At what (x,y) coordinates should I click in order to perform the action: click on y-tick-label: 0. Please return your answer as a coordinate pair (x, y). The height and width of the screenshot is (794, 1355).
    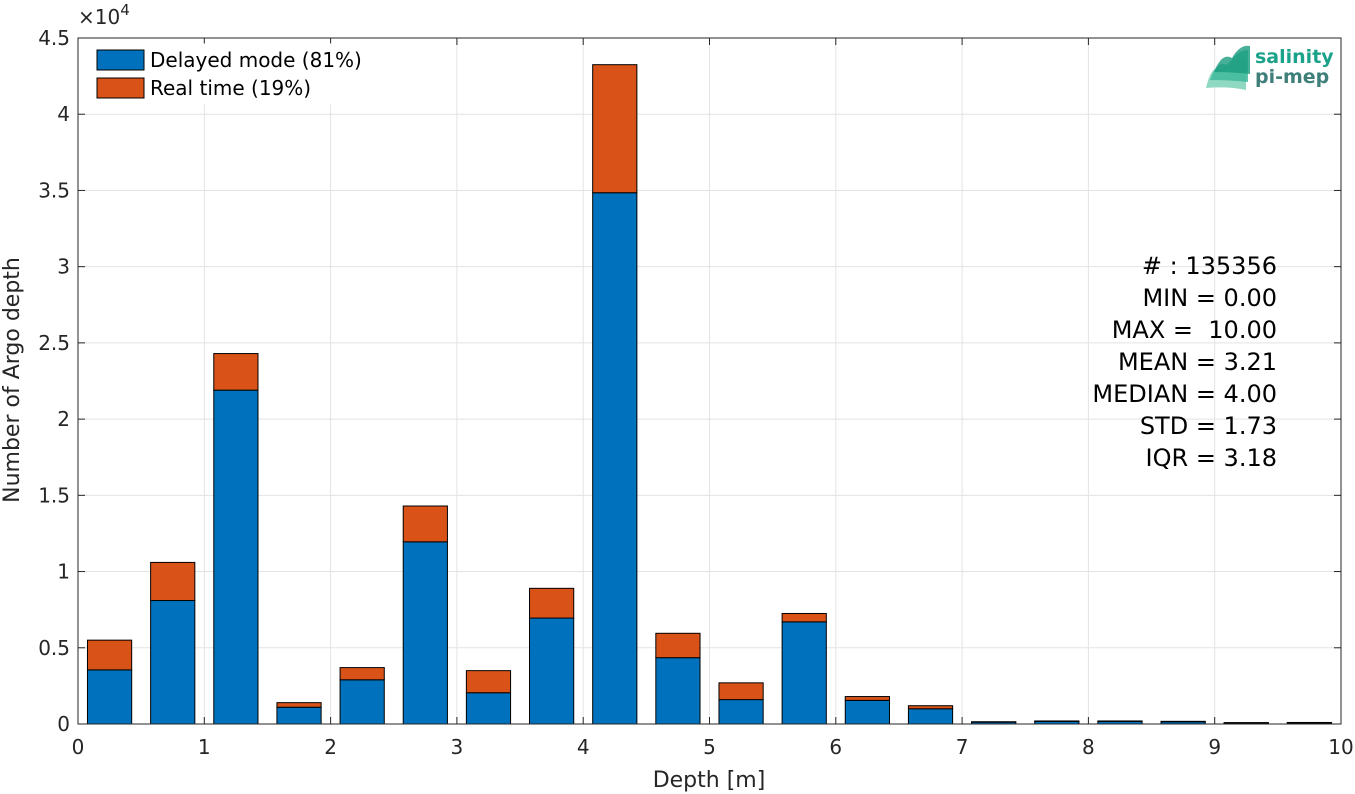
    Looking at the image, I should click on (63, 724).